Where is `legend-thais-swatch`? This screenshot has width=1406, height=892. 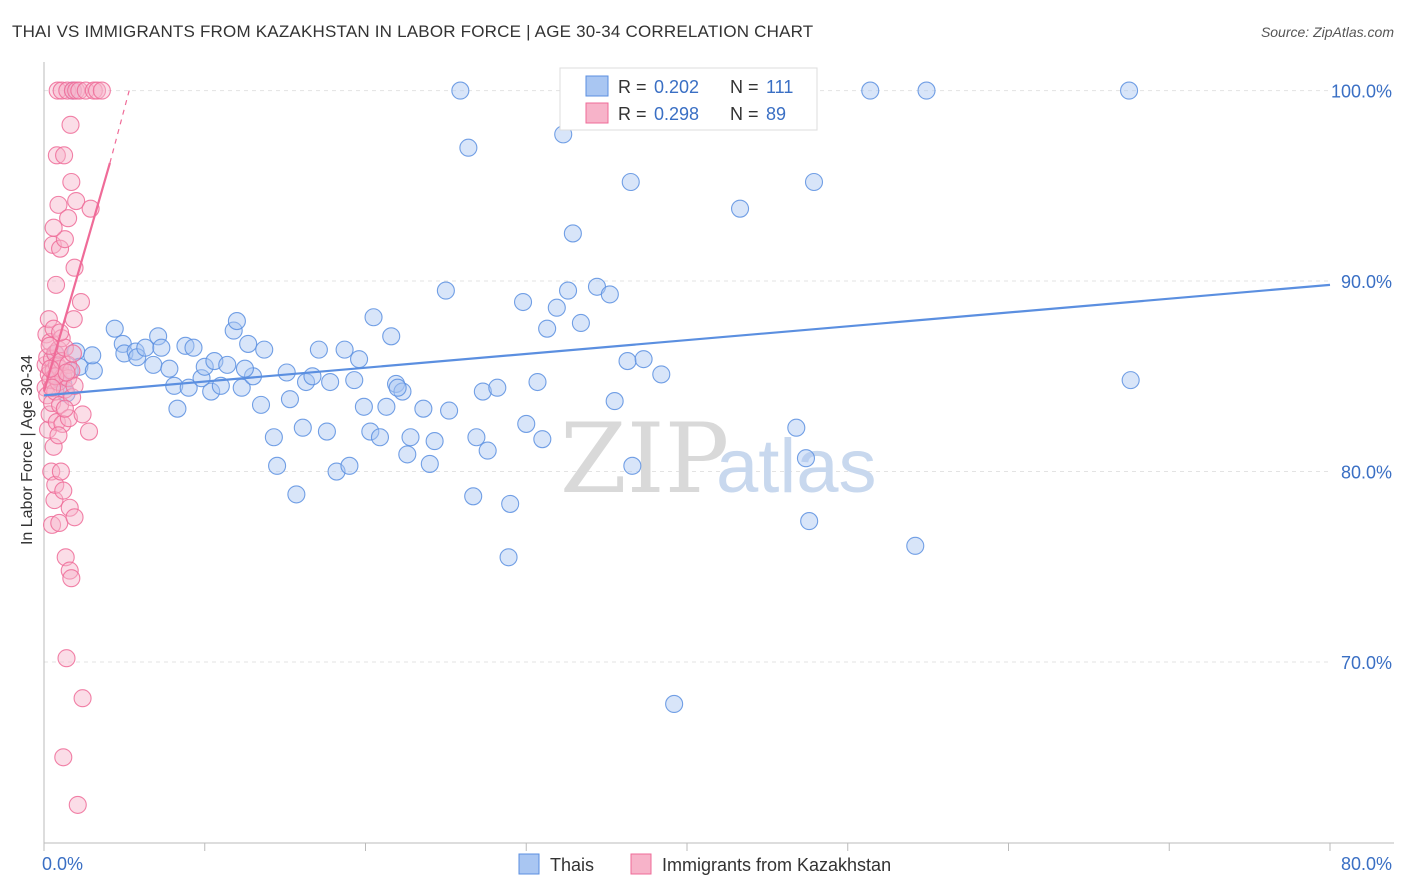
legend-thais-swatch is located at coordinates (529, 864).